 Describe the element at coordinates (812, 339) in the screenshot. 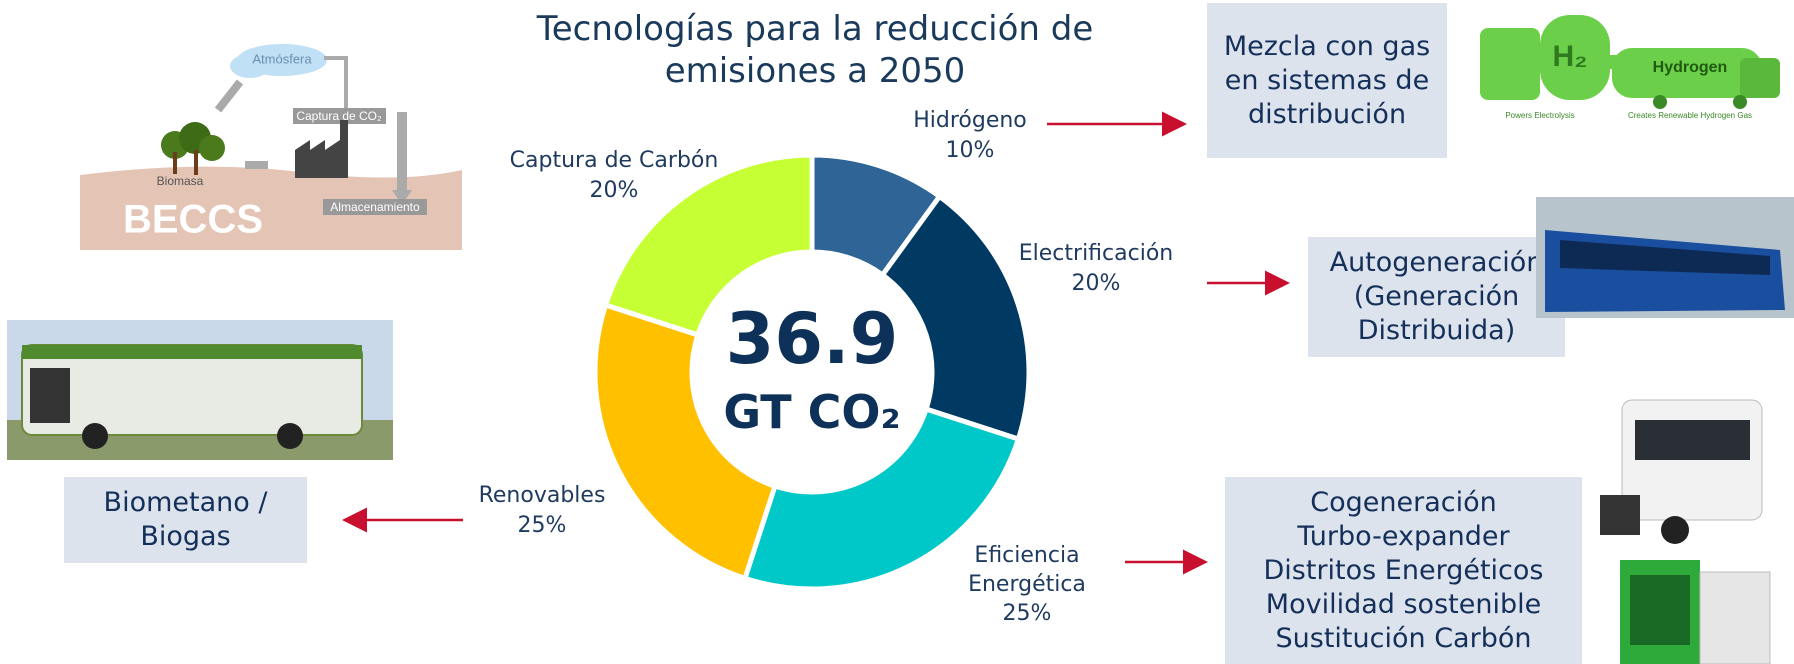

I see `center-value: 36.9` at that location.